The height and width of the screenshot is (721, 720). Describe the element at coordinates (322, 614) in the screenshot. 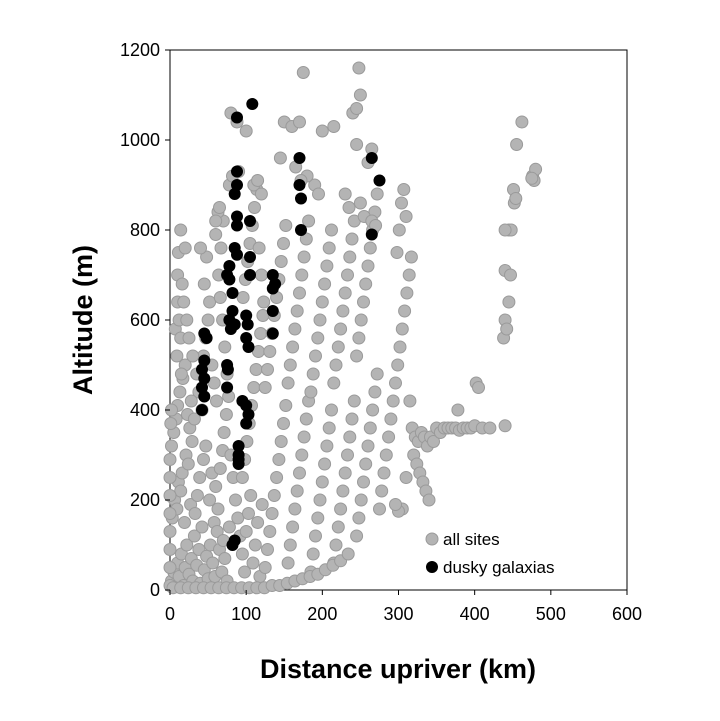

I see `x-tick-label: 200` at that location.